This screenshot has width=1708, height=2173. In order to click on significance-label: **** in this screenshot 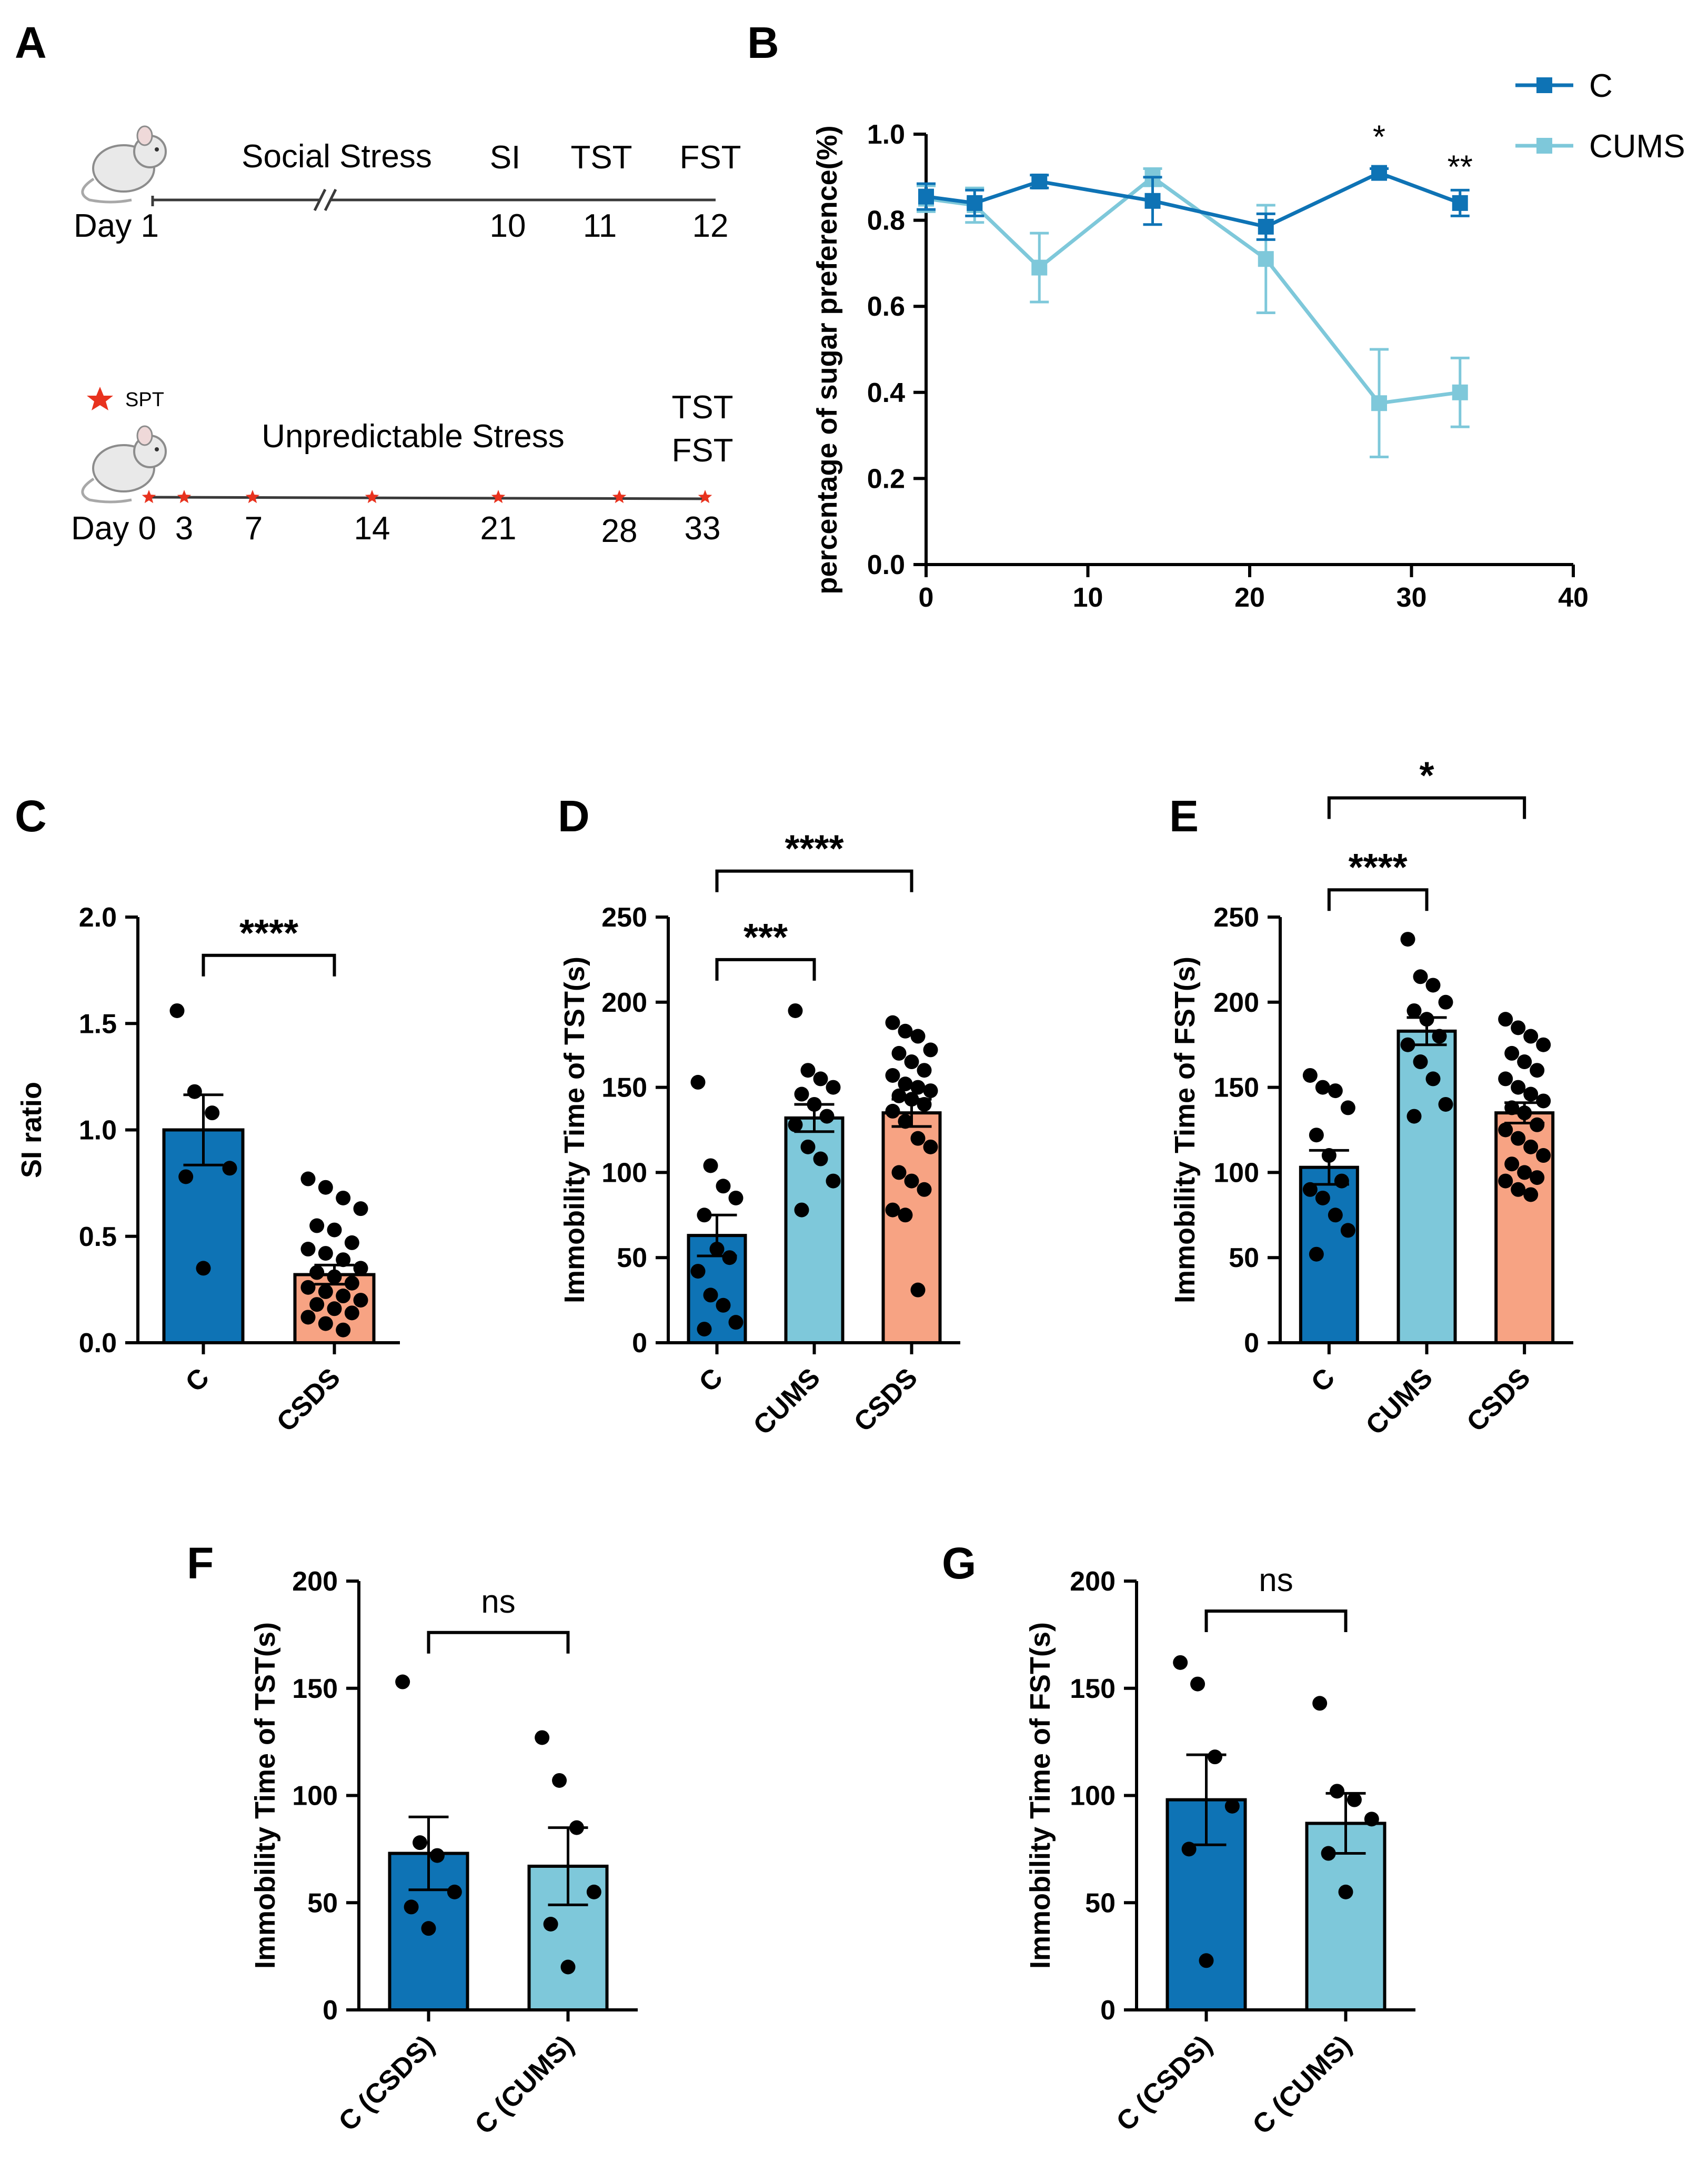, I will do `click(268, 933)`.